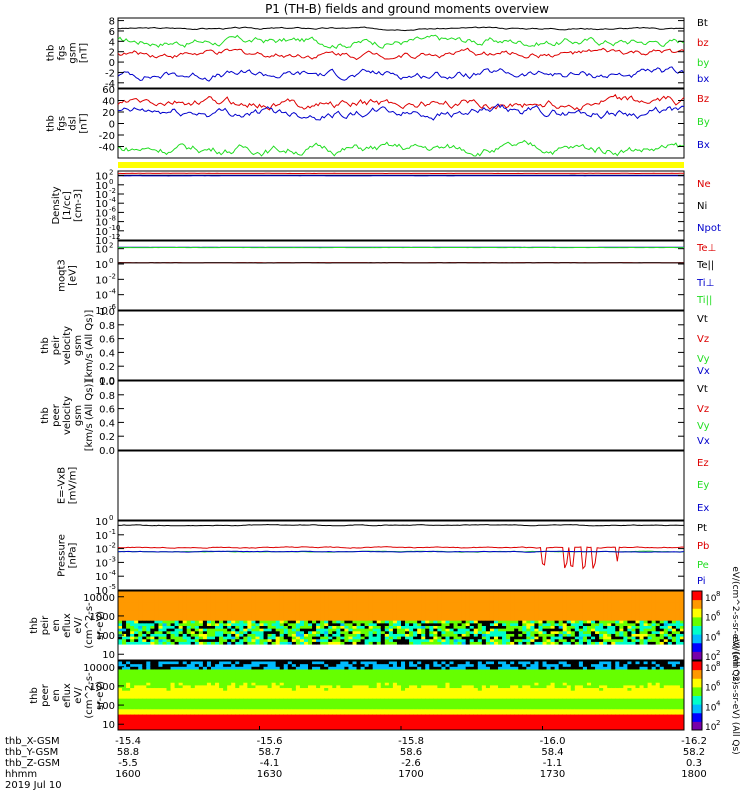  Describe the element at coordinates (718, 723) in the screenshot. I see `colorbar-exponent: 2` at that location.